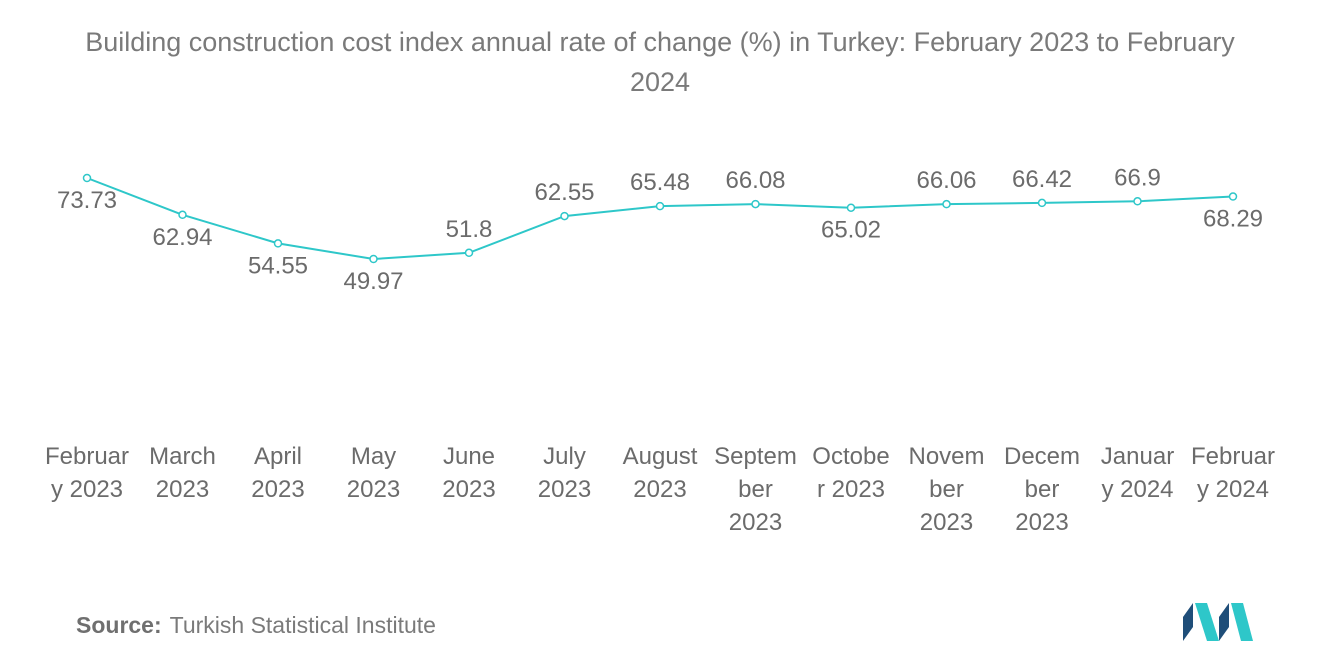 The image size is (1320, 665). What do you see at coordinates (373, 473) in the screenshot?
I see `x-tick-label: May 2023` at bounding box center [373, 473].